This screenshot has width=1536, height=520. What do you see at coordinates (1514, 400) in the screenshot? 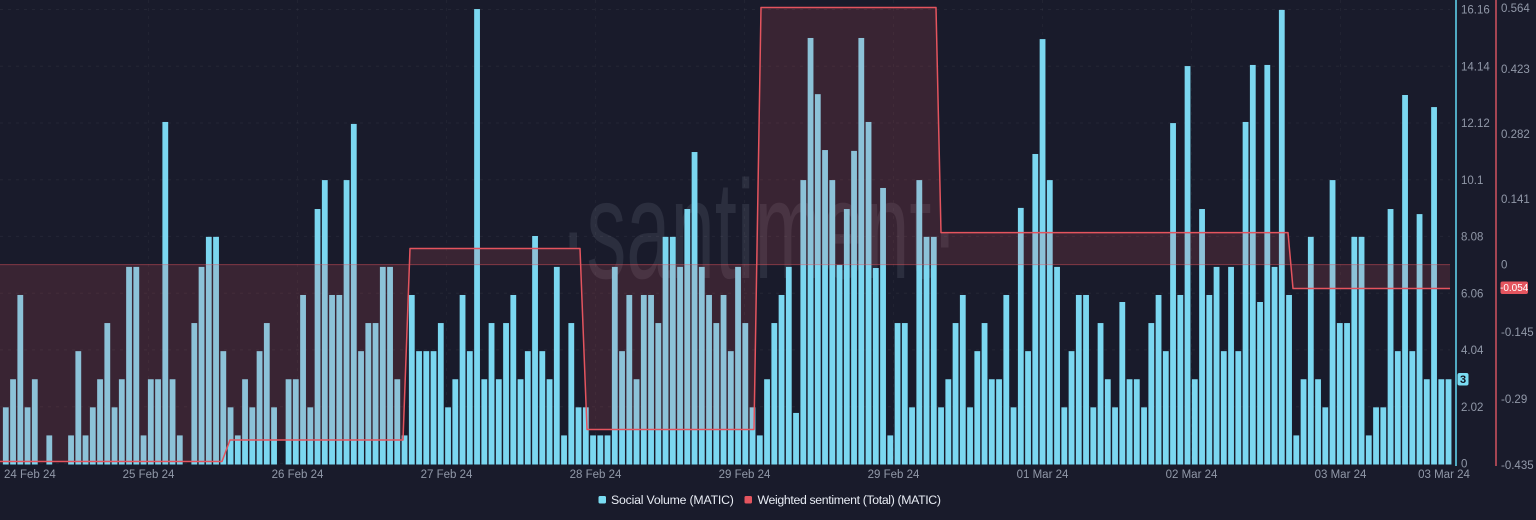
I see `svg-text: -0.29` at bounding box center [1514, 400].